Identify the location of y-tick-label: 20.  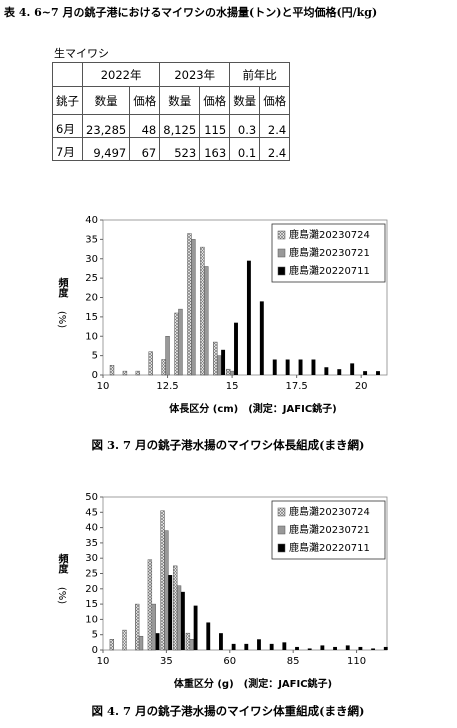
(91, 298).